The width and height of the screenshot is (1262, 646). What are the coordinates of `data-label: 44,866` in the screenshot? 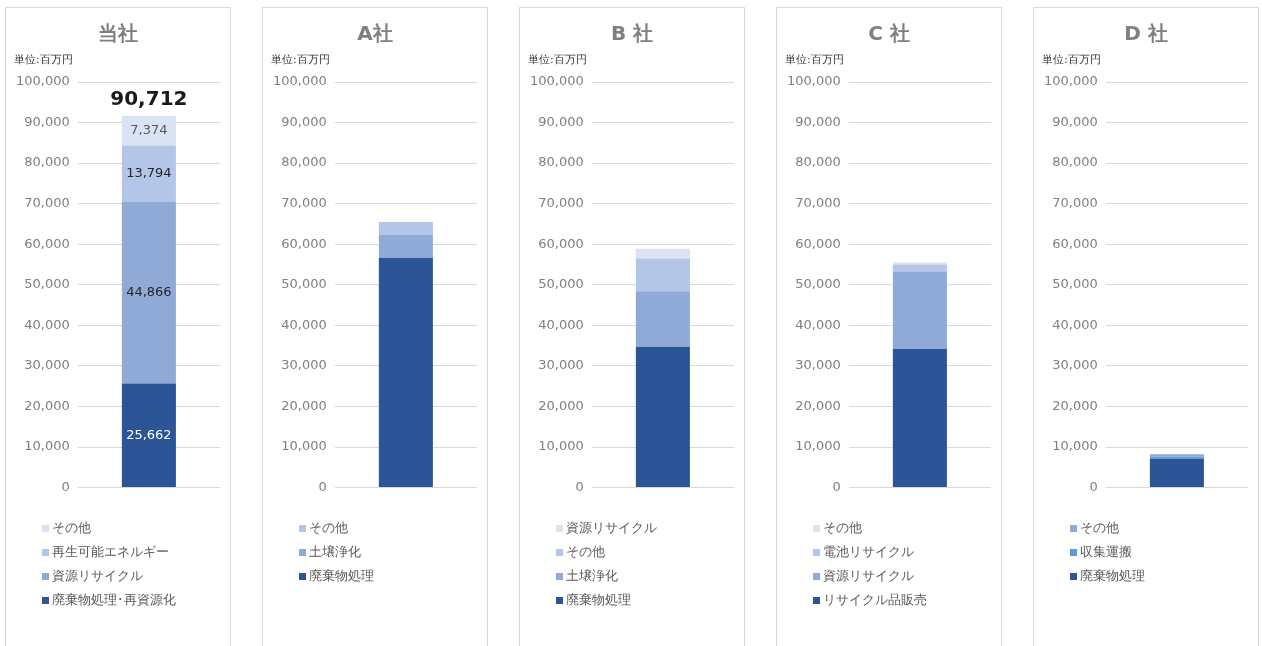 It's located at (149, 291).